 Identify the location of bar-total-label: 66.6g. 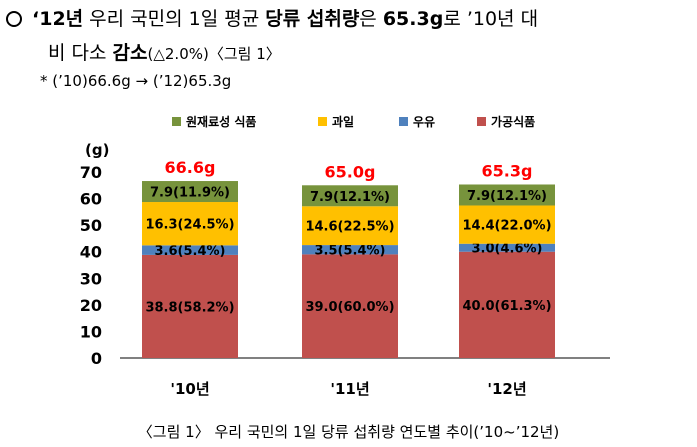
(190, 167).